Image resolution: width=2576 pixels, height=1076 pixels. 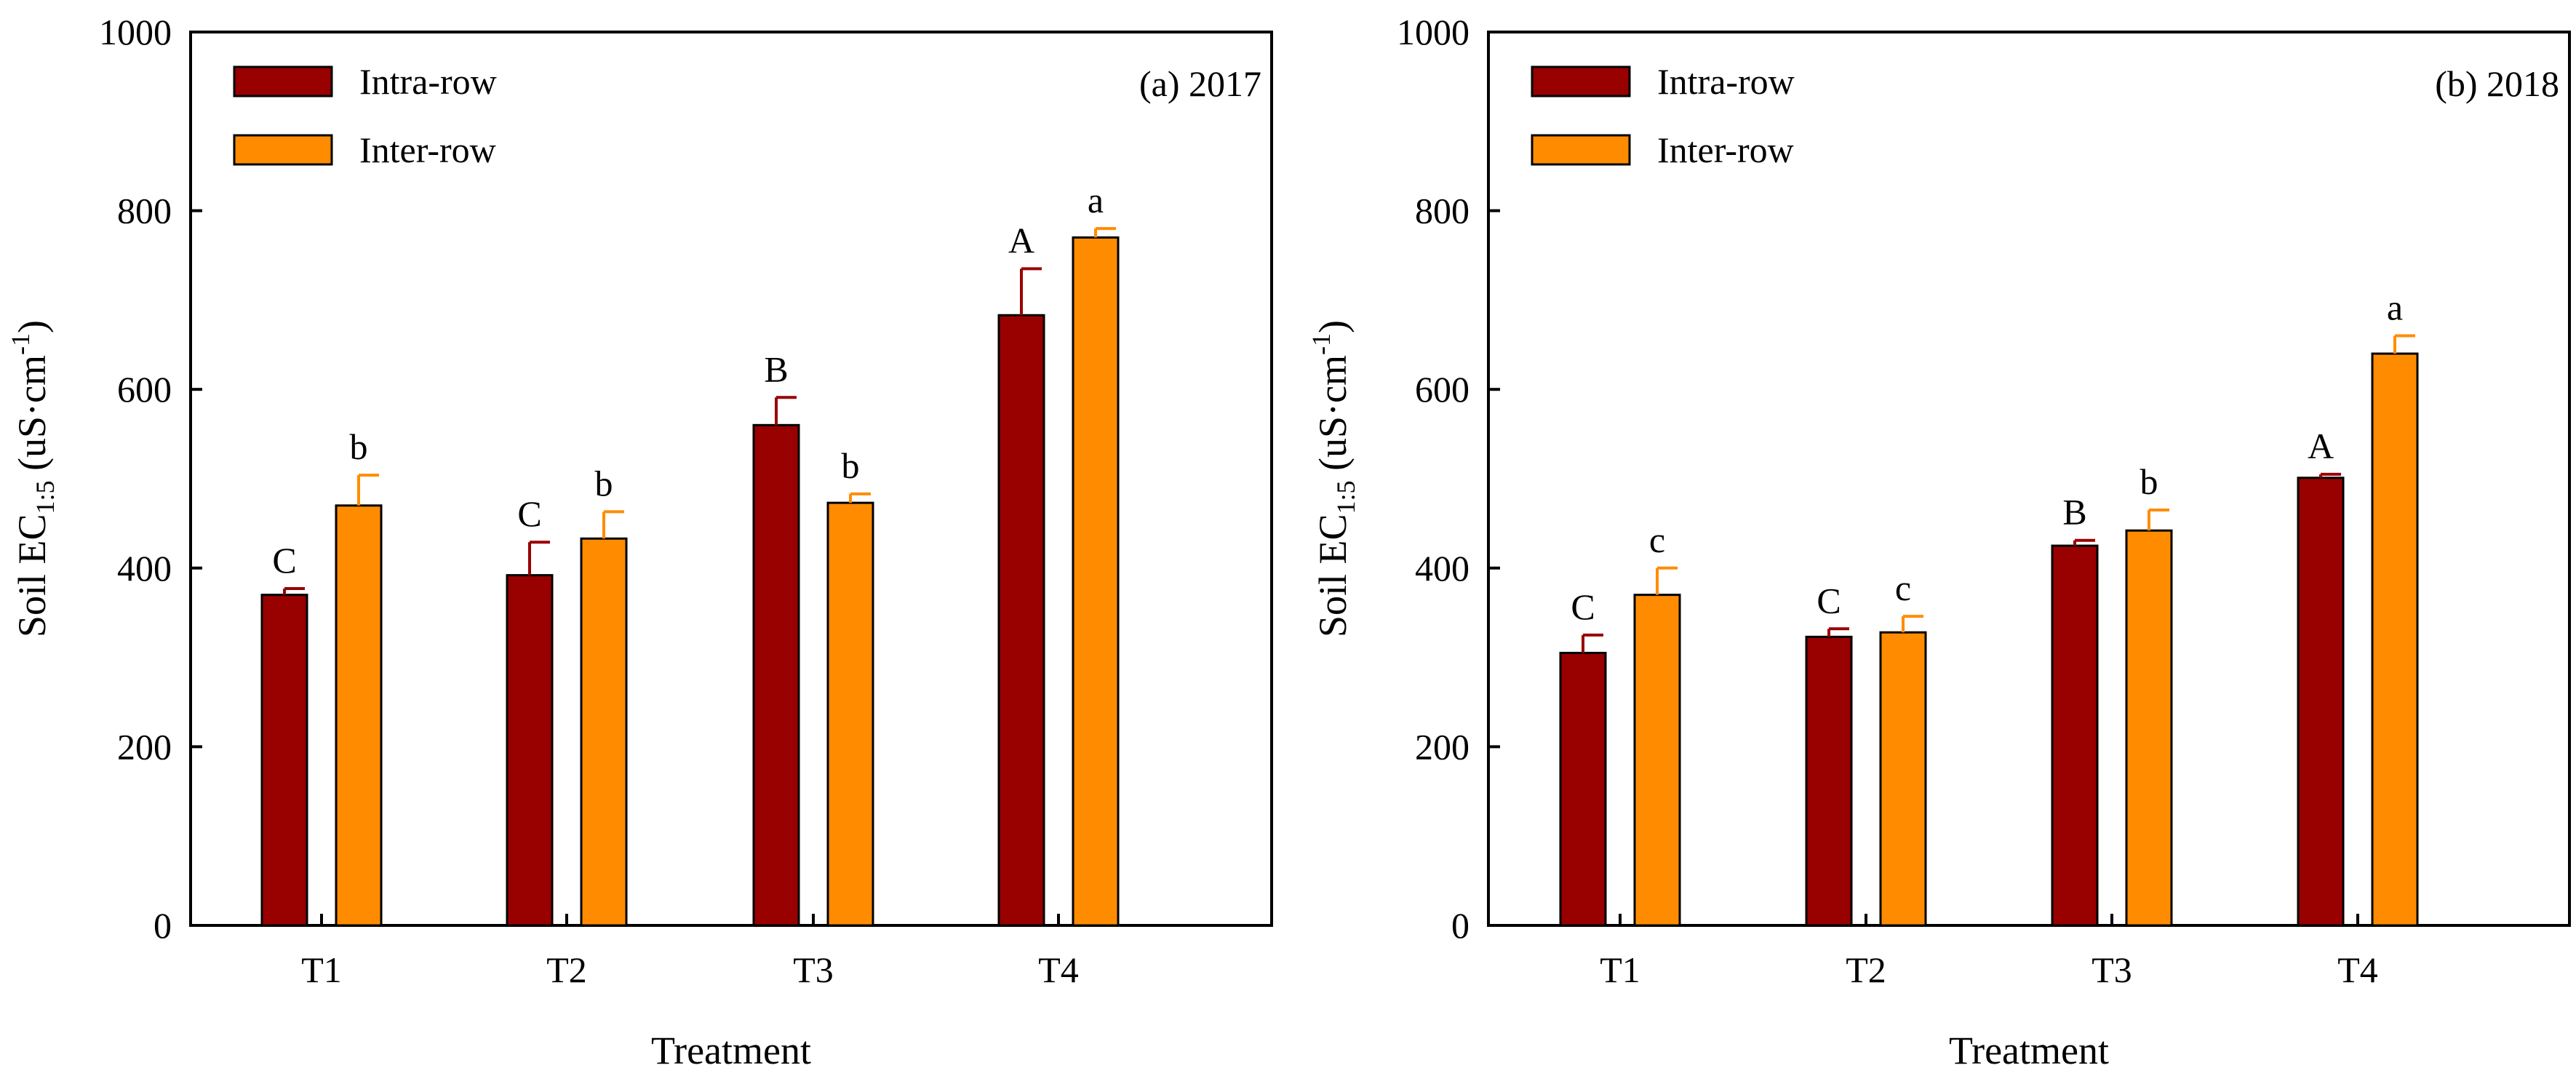 I want to click on panel-label: (b) 2018, so click(x=2497, y=83).